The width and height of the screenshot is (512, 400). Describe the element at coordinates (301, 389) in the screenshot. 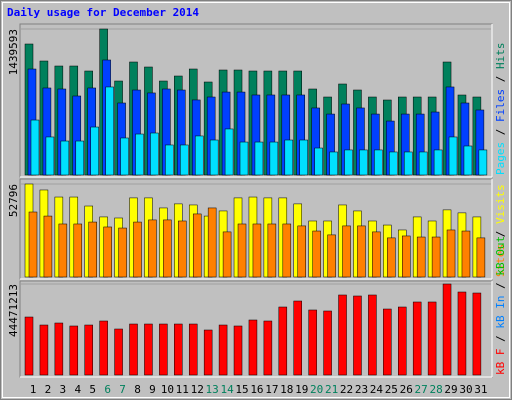

I see `x-tick-label: 19` at that location.